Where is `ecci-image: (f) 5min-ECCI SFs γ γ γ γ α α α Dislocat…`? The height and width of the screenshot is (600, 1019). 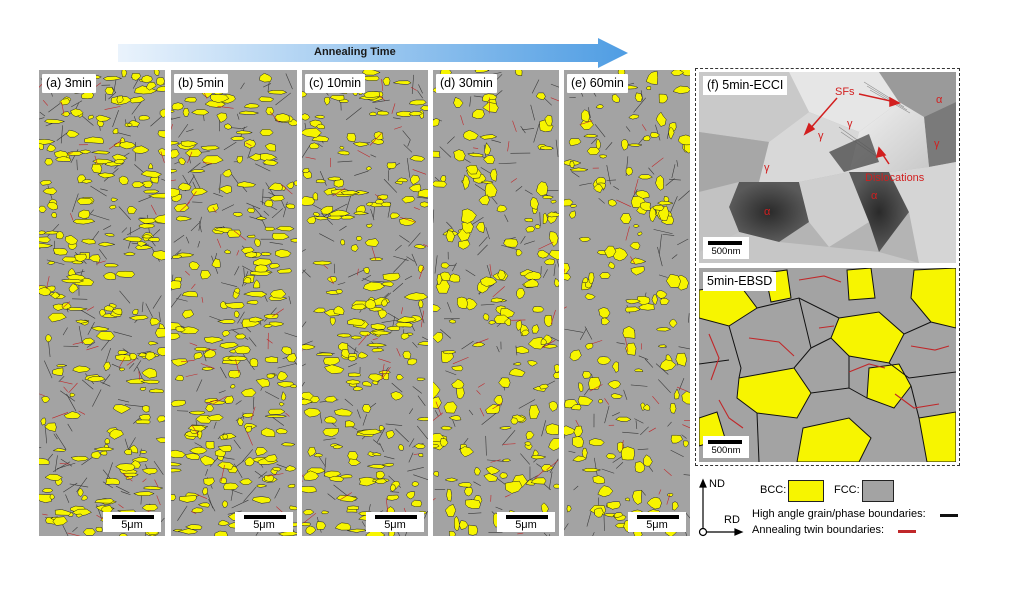
ecci-image: (f) 5min-ECCI SFs γ γ γ γ α α α Dislocat… is located at coordinates (827, 167).